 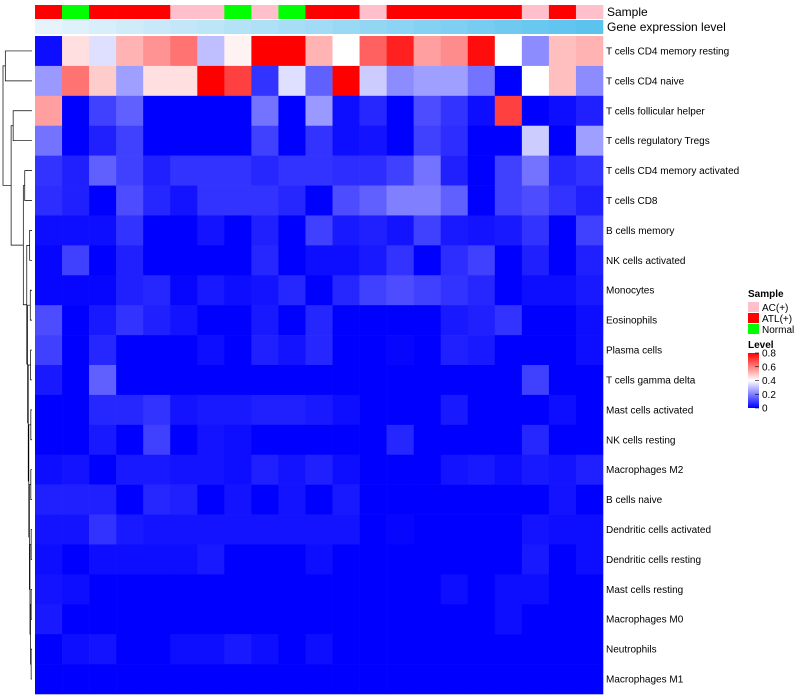 What do you see at coordinates (319, 27) in the screenshot?
I see `expression-level-annotation-bar` at bounding box center [319, 27].